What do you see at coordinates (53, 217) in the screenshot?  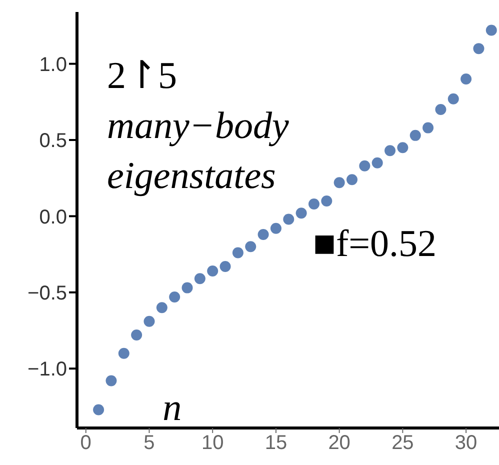 I see `y-tick-label: 0.0` at bounding box center [53, 217].